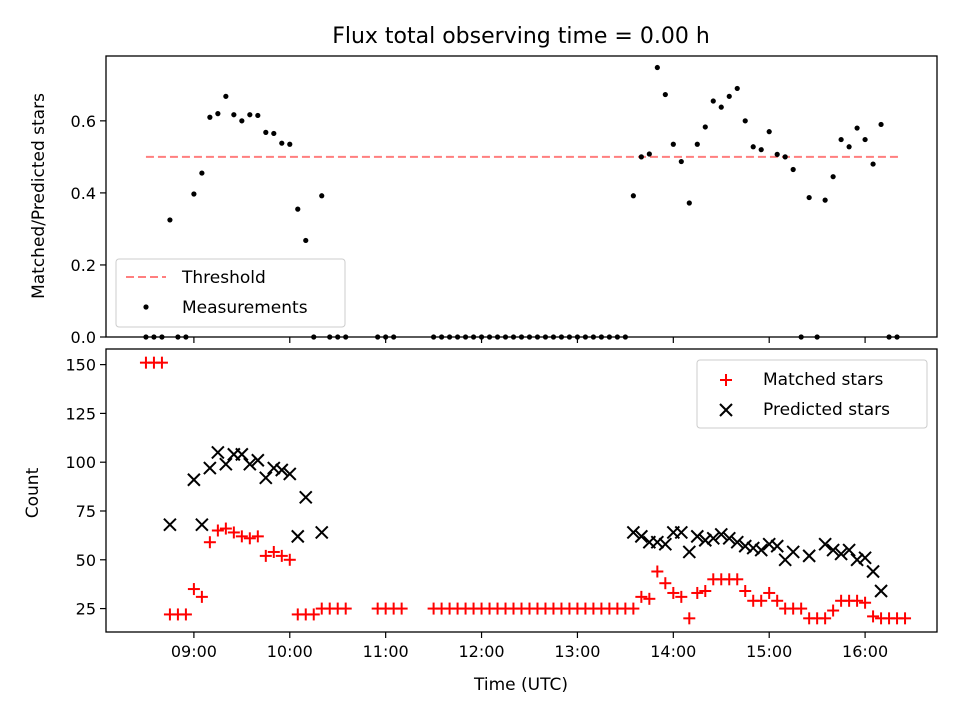 This screenshot has height=720, width=960. I want to click on top-y-tick-label: 0.0, so click(83, 337).